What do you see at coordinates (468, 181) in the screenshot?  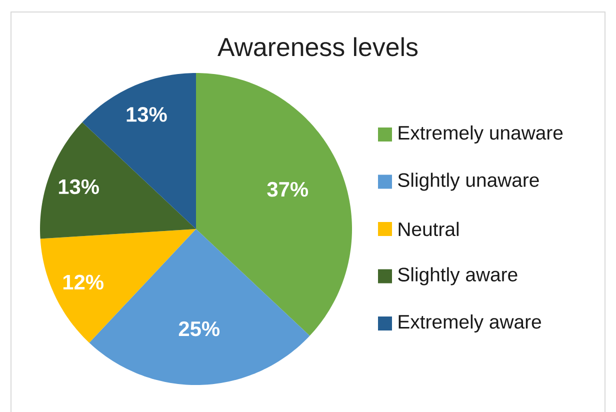 I see `legend-label: Slightly unaware` at bounding box center [468, 181].